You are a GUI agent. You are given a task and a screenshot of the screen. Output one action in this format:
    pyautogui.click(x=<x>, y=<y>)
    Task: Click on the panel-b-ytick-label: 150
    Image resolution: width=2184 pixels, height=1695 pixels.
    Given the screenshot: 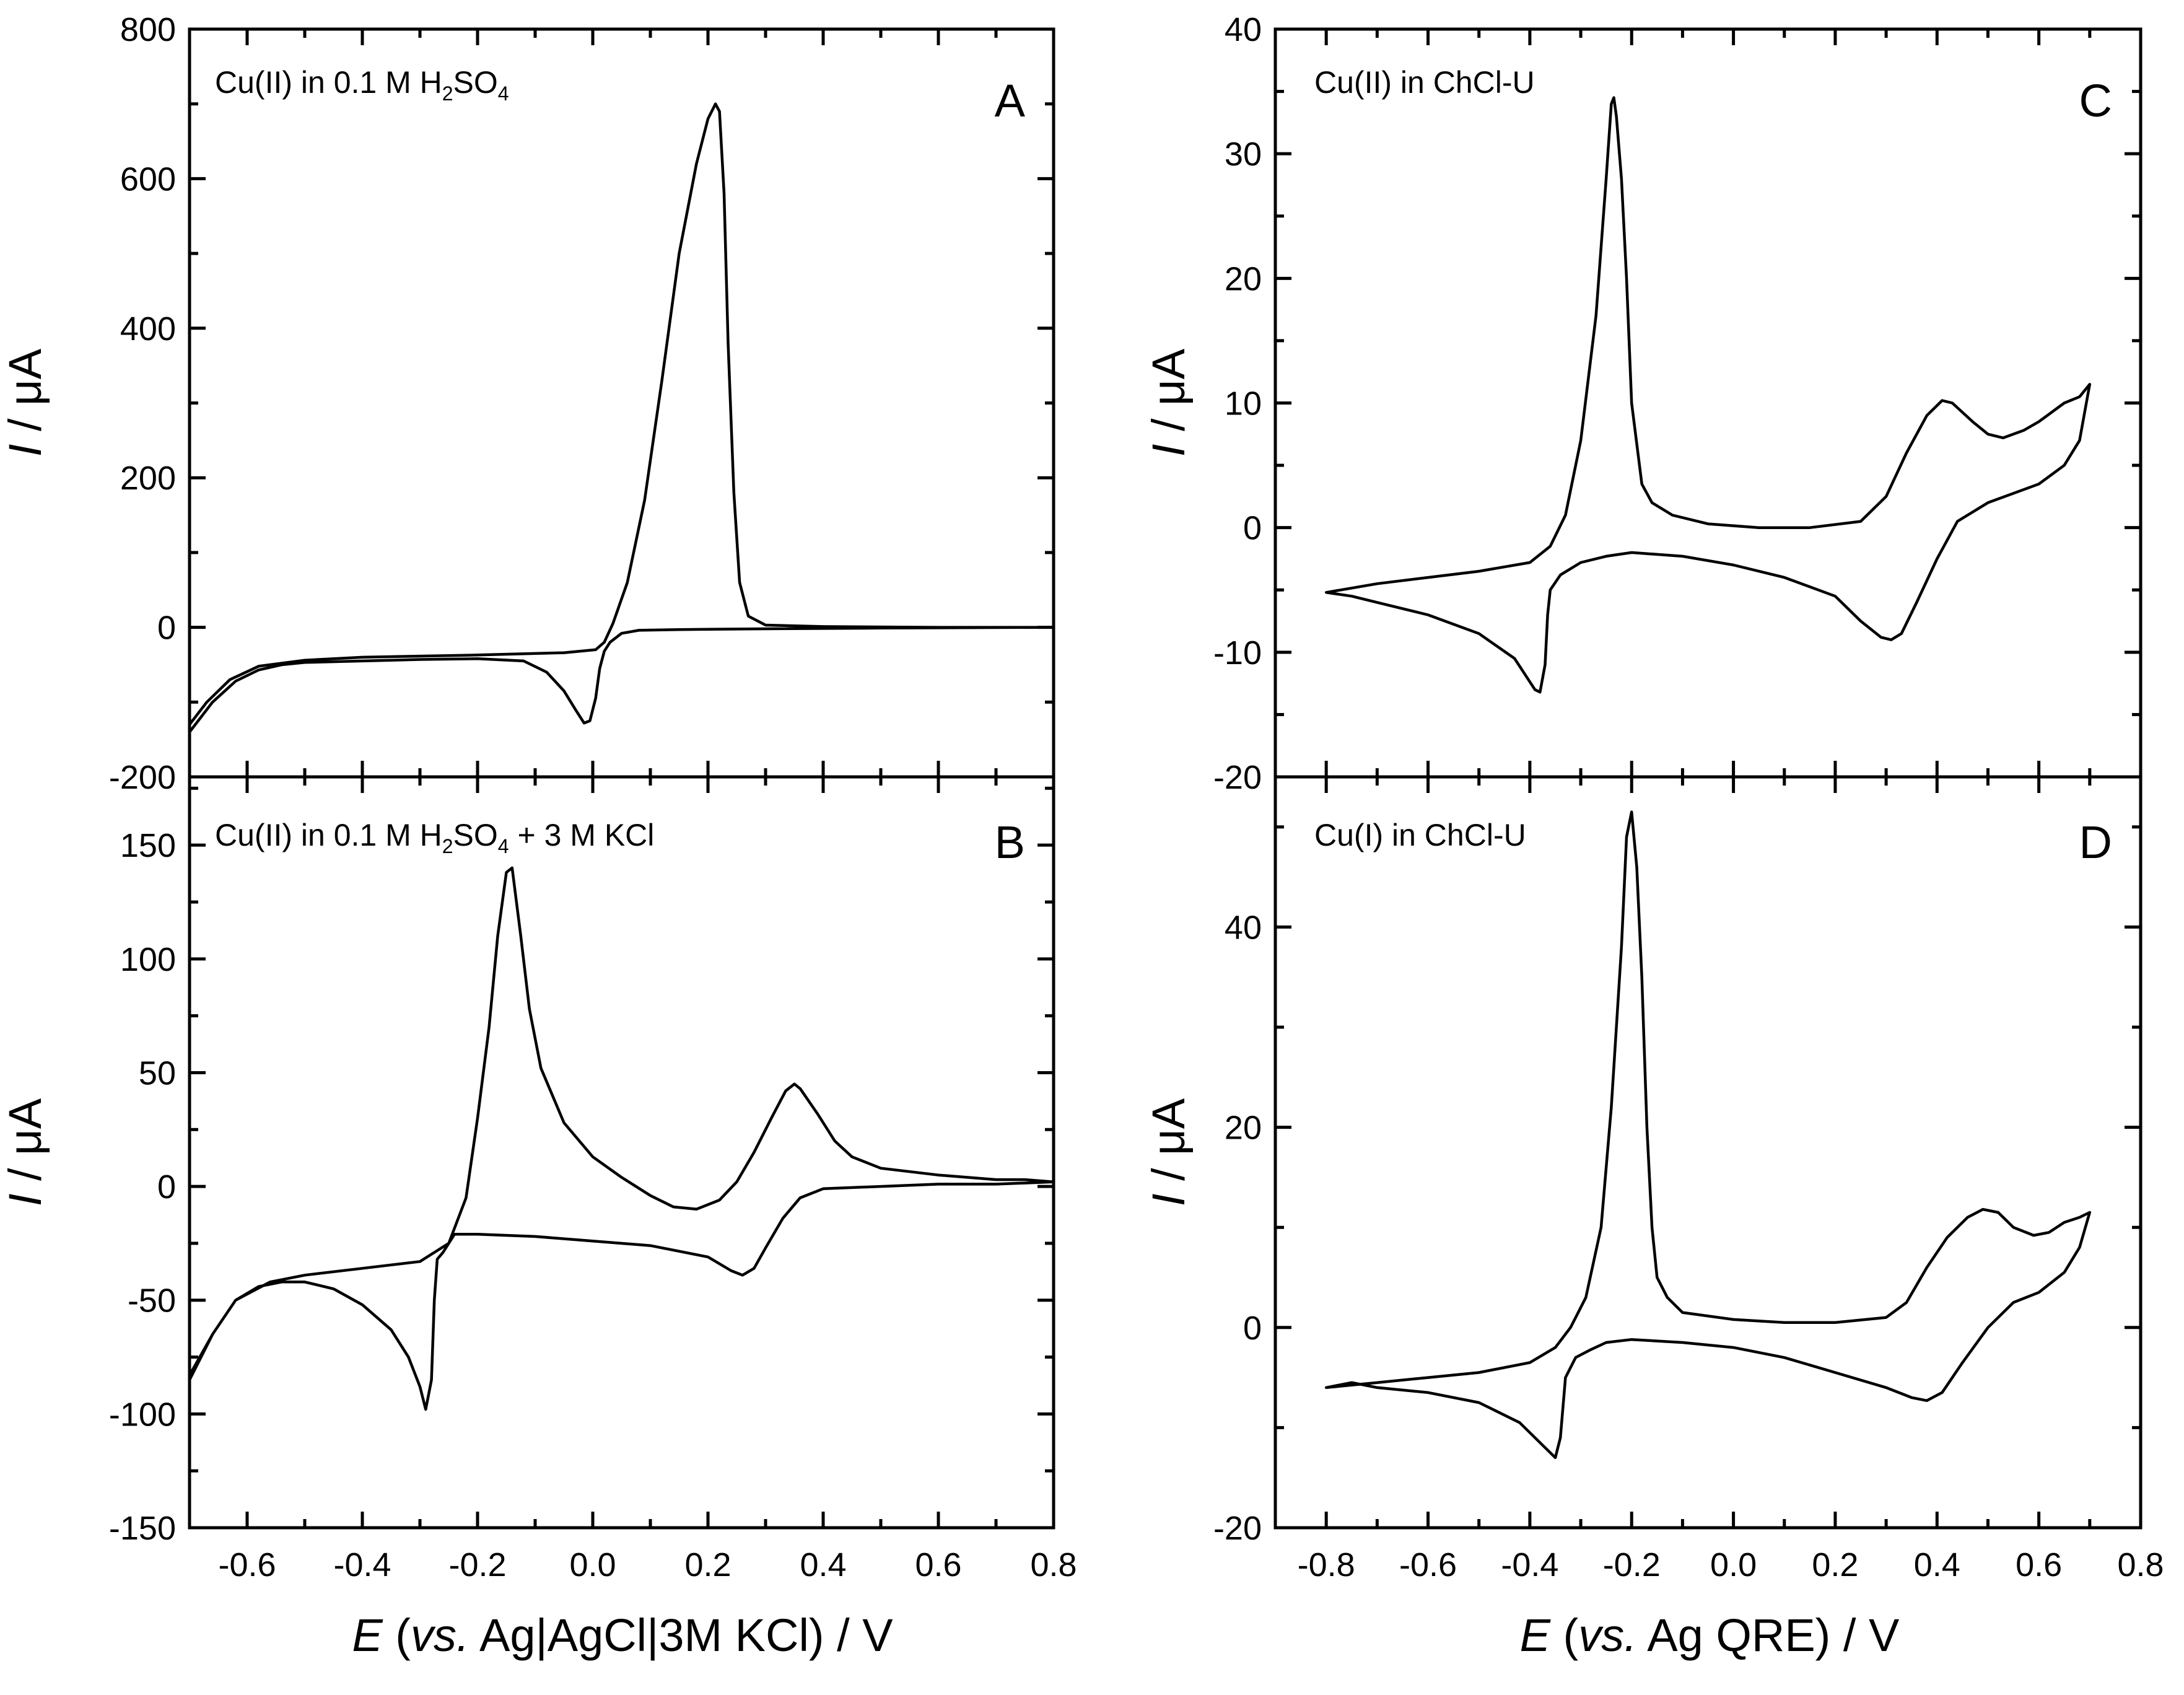 What is the action you would take?
    pyautogui.click(x=148, y=845)
    